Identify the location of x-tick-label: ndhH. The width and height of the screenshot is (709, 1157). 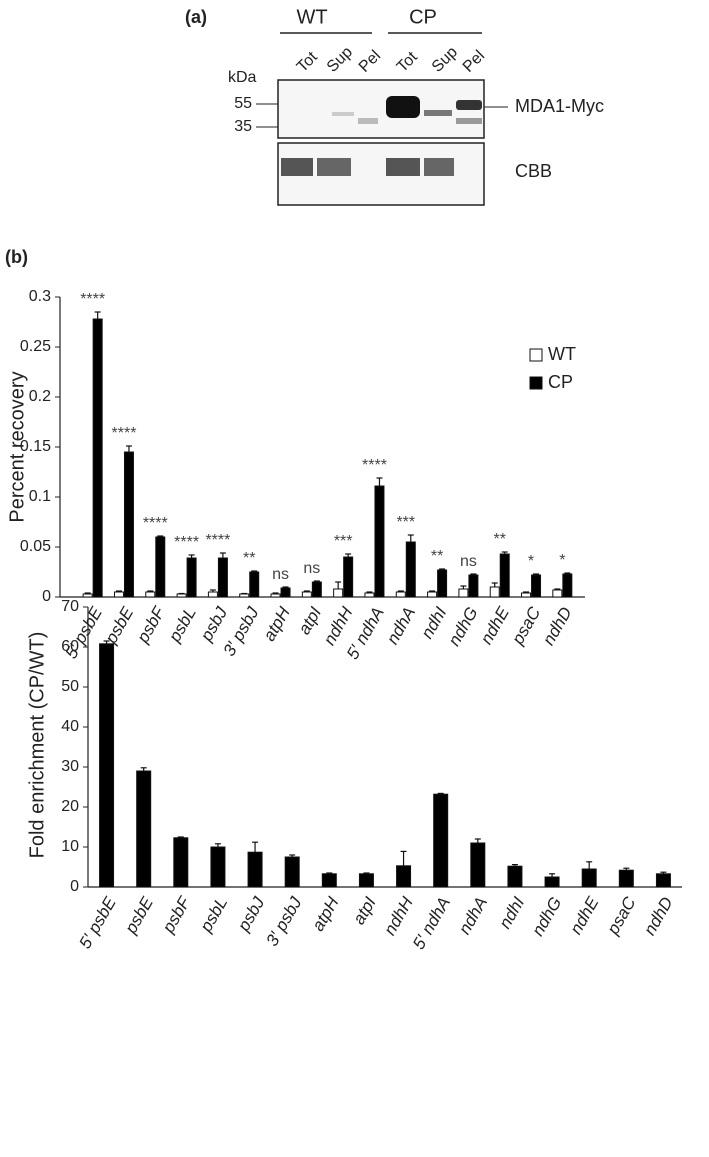
(398, 915).